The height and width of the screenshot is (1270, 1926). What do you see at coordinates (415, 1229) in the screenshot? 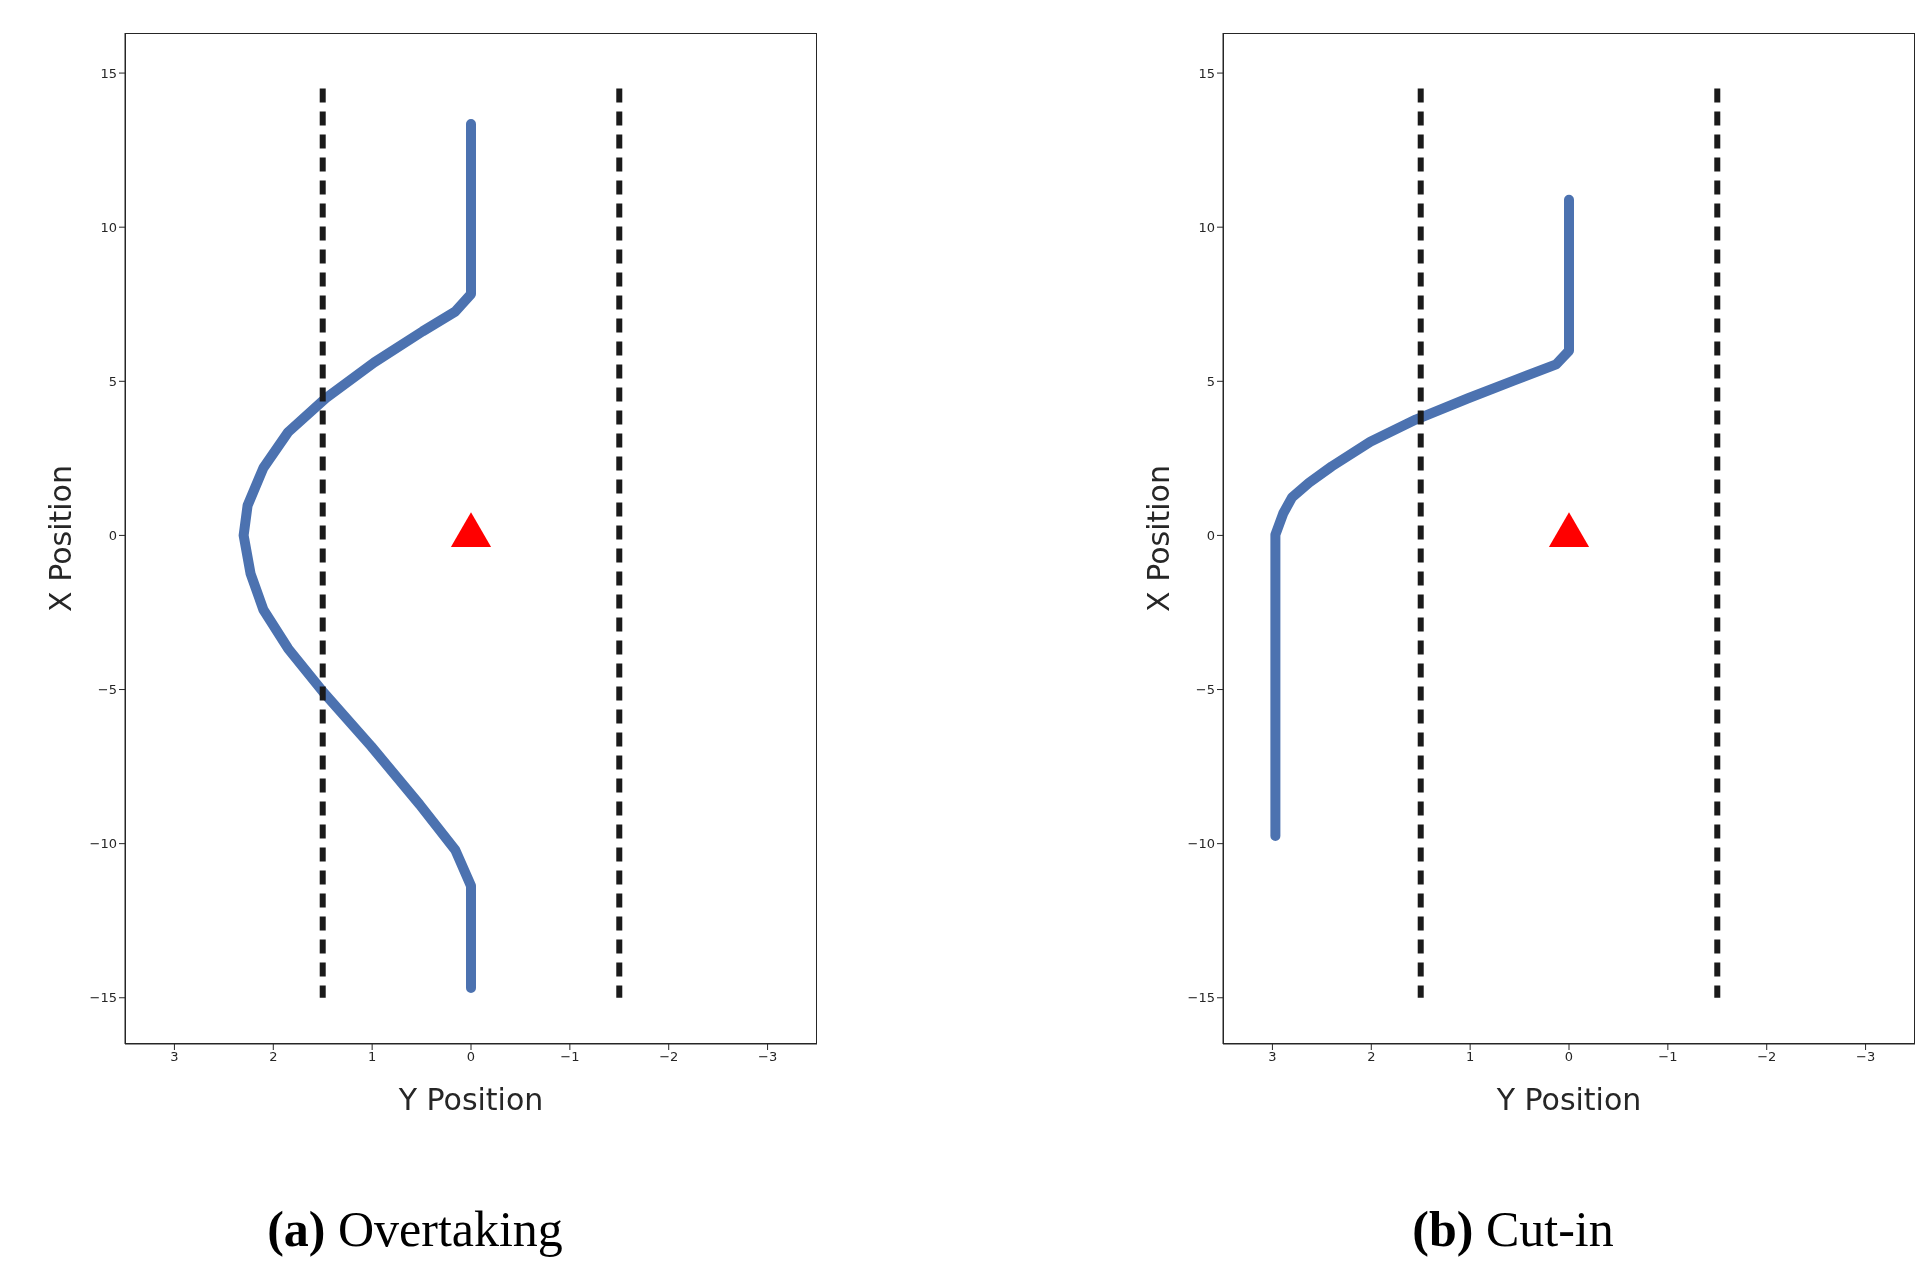
I see `text: (a) Overtaking` at bounding box center [415, 1229].